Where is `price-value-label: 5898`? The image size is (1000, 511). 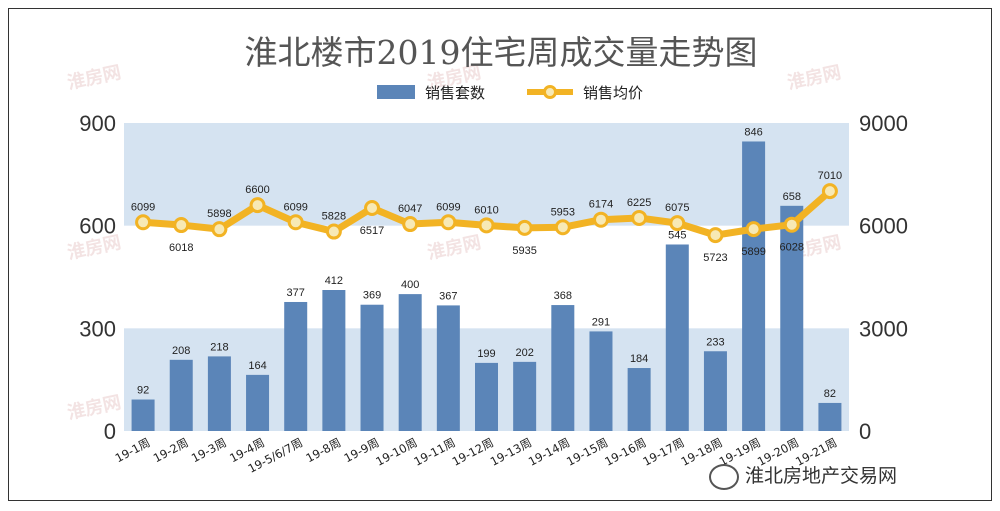
price-value-label: 5898 is located at coordinates (219, 214).